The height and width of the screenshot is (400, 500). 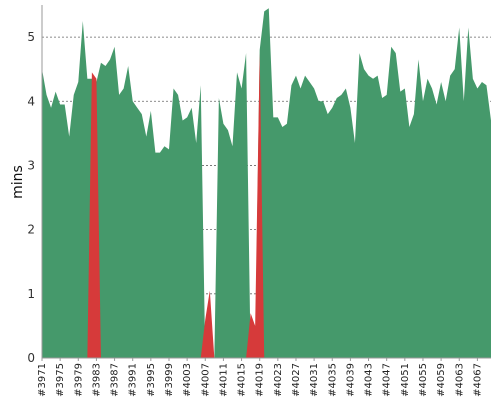 I want to click on x-tick-label: #3983, so click(x=96, y=380).